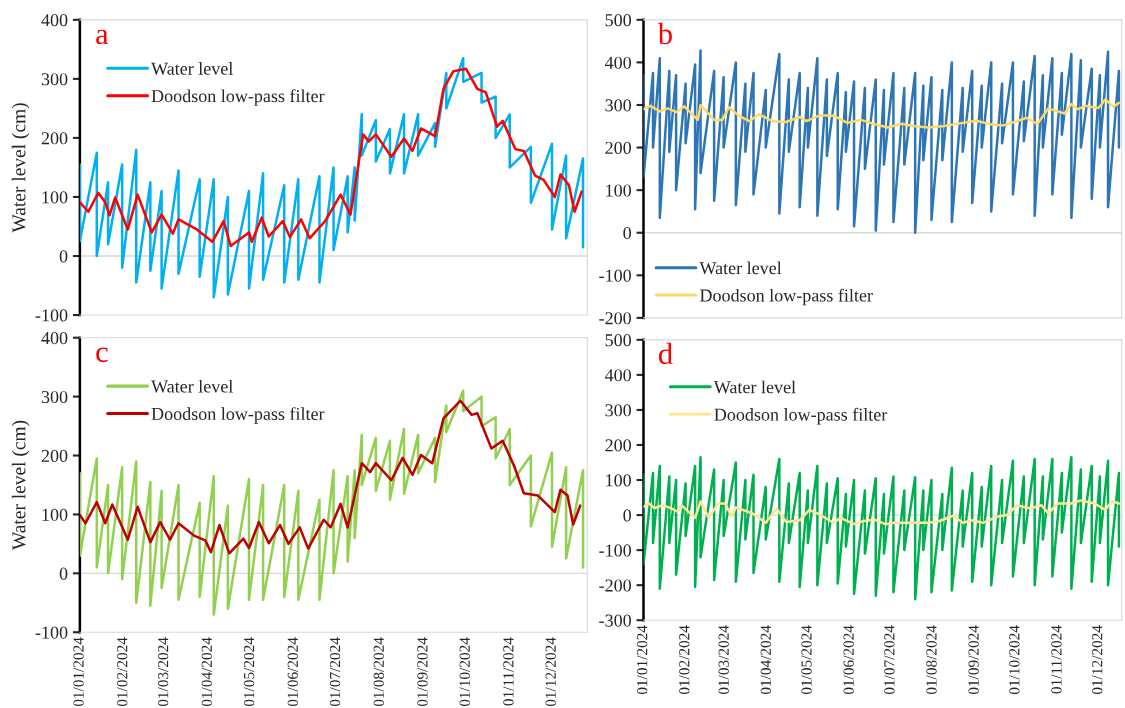 Image resolution: width=1125 pixels, height=708 pixels. What do you see at coordinates (102, 355) in the screenshot?
I see `annotation: c` at bounding box center [102, 355].